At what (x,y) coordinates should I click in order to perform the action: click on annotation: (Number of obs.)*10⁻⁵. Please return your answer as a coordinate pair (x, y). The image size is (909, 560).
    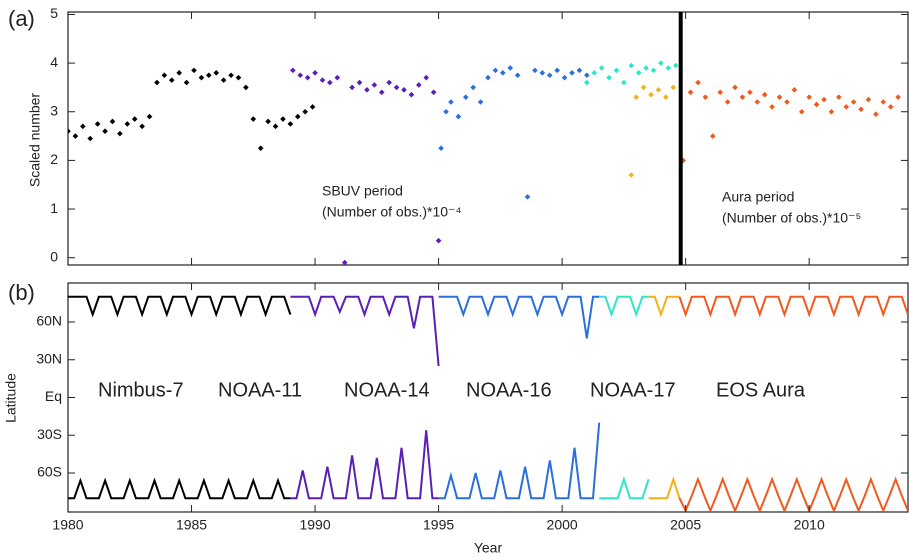
    Looking at the image, I should click on (791, 218).